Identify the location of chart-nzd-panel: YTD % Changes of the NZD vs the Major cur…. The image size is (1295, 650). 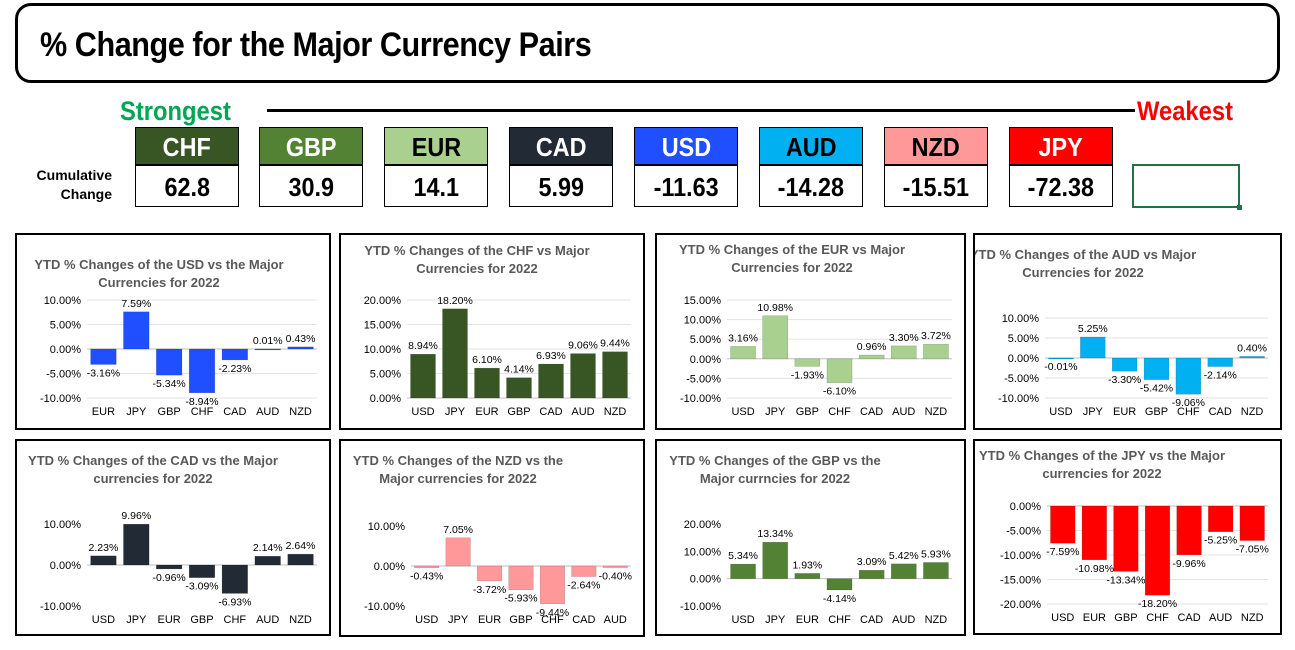
(492, 538).